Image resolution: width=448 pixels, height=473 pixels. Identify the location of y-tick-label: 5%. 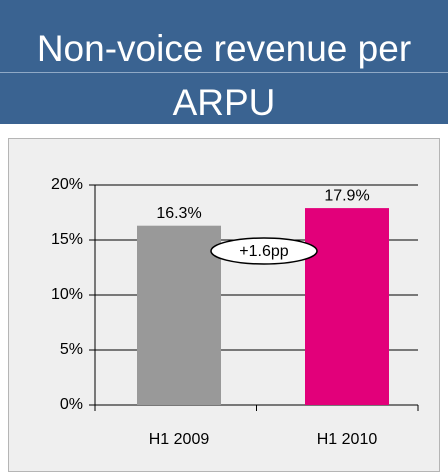
(71, 349).